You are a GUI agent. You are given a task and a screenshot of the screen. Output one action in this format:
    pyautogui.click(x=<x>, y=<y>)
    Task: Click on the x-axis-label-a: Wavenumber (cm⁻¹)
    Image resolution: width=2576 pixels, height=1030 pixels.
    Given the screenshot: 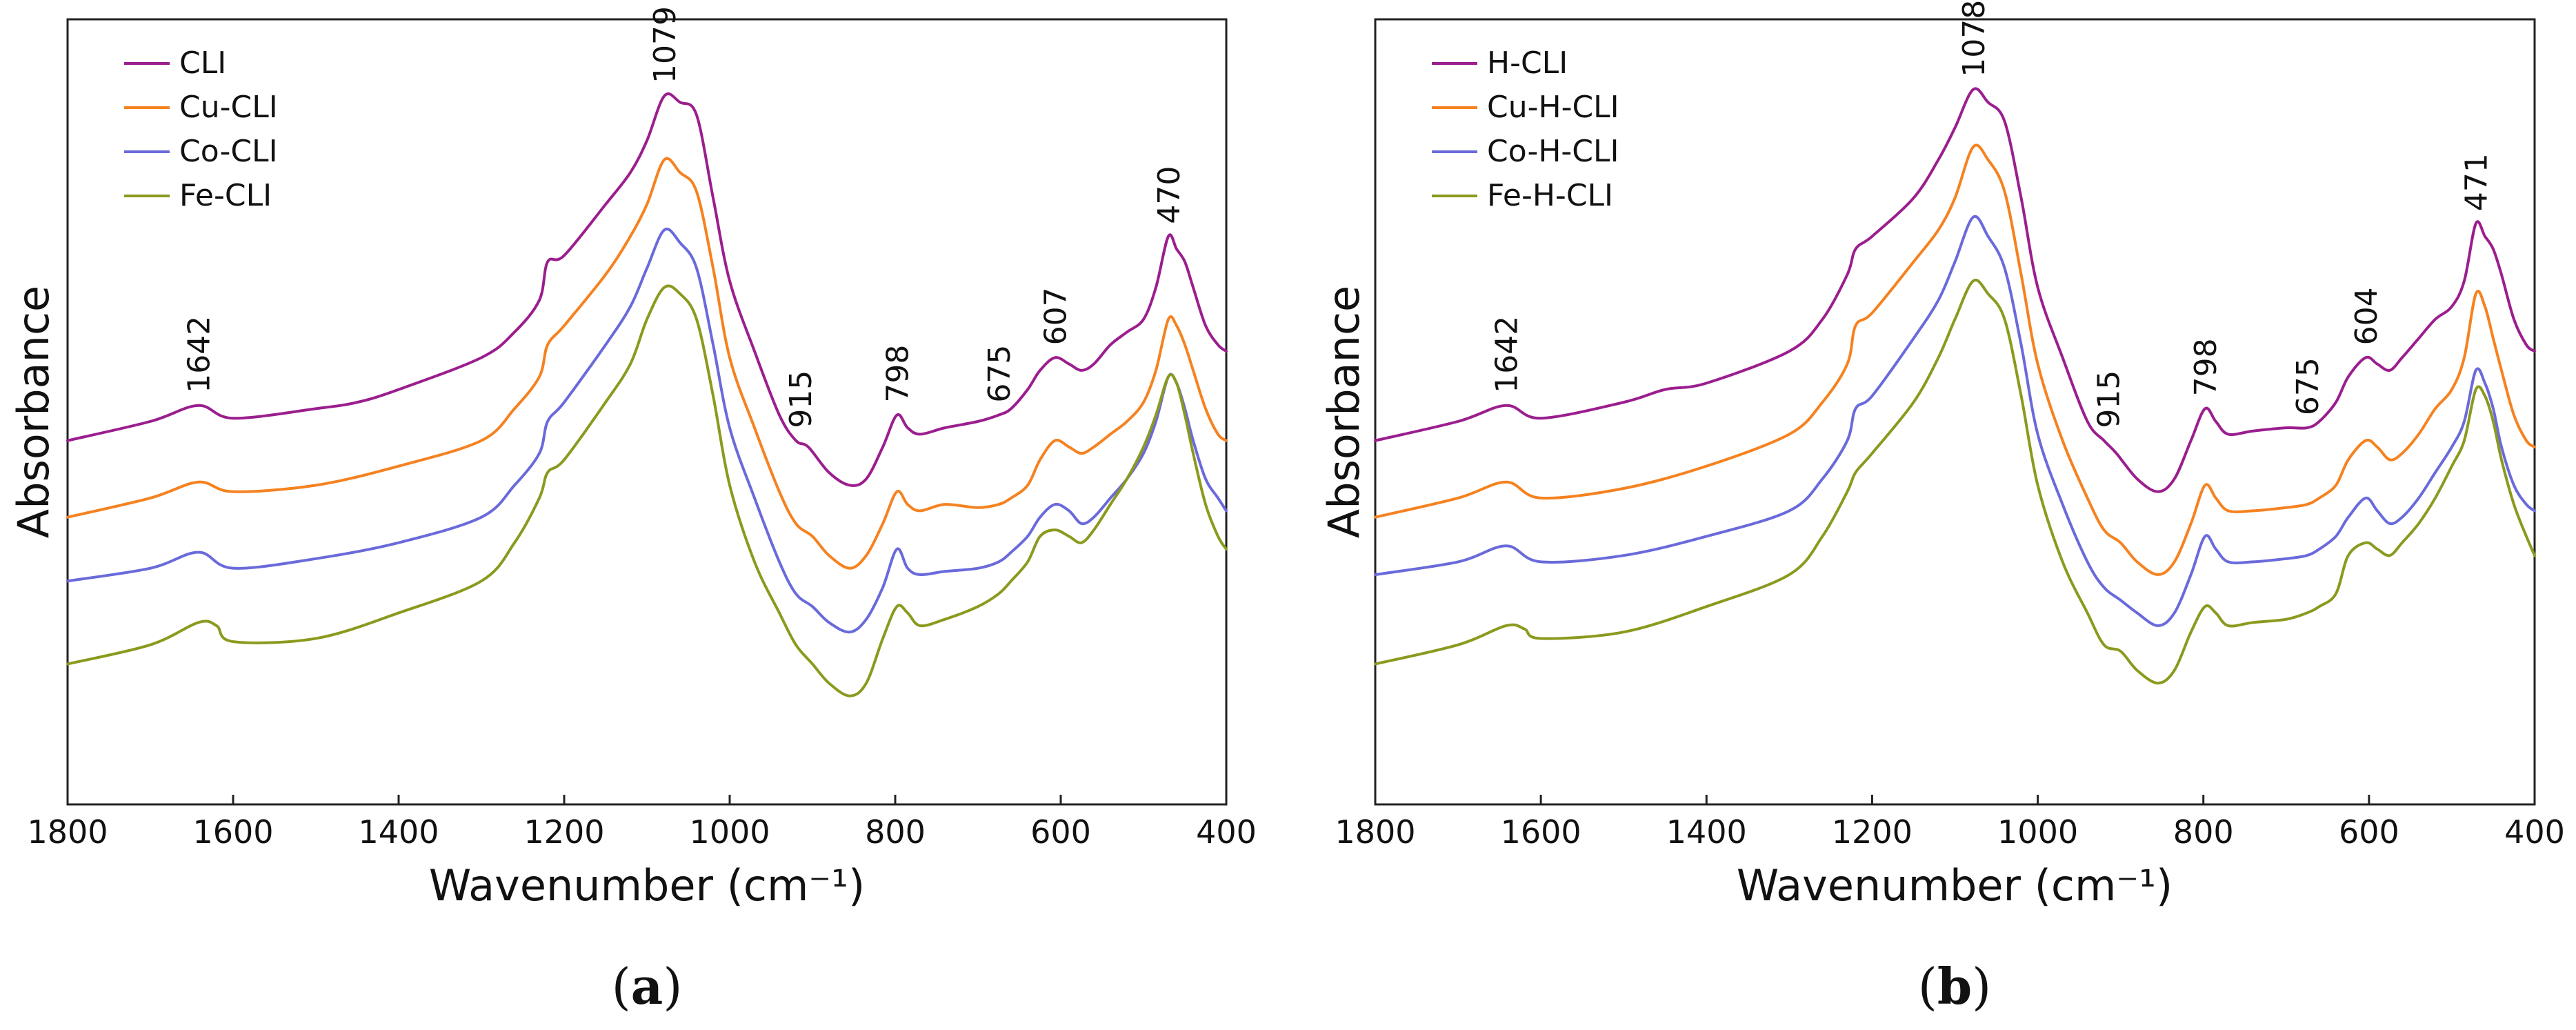 What is the action you would take?
    pyautogui.click(x=647, y=885)
    